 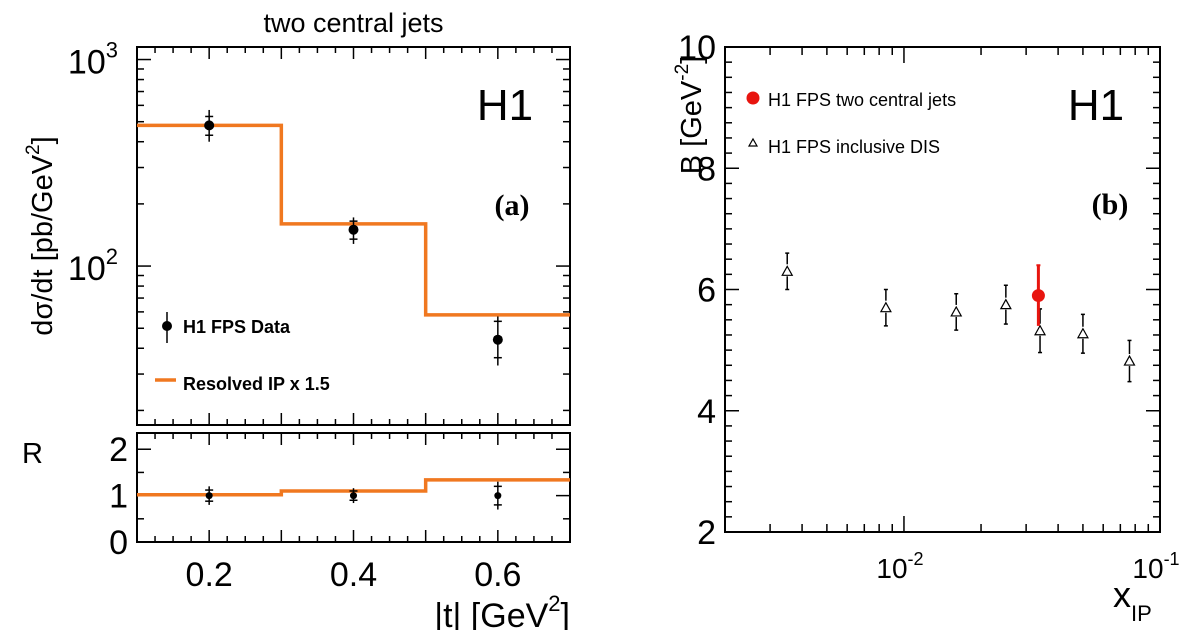 I want to click on y-tick-label-ratio: 1, so click(x=118, y=497).